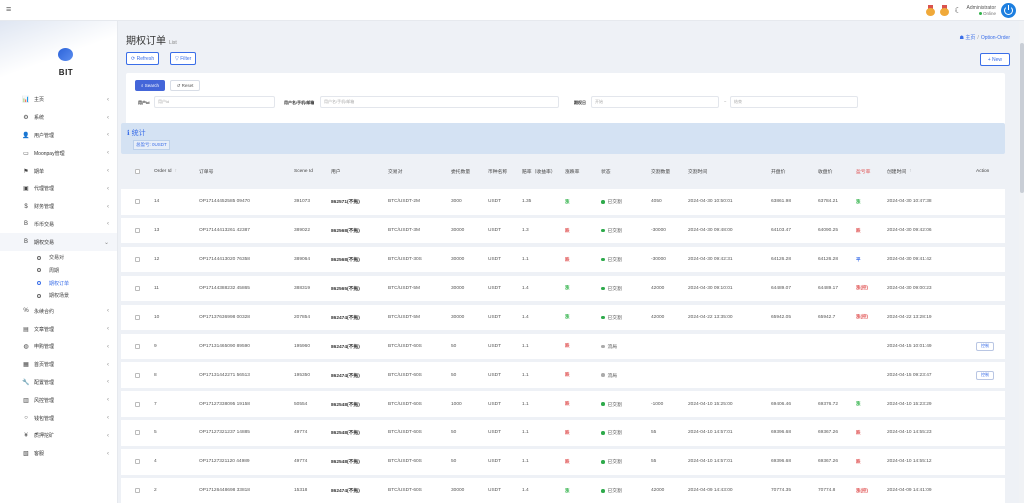 Image resolution: width=1024 pixels, height=503 pixels. I want to click on filter-button: ▽ Filter, so click(183, 58).